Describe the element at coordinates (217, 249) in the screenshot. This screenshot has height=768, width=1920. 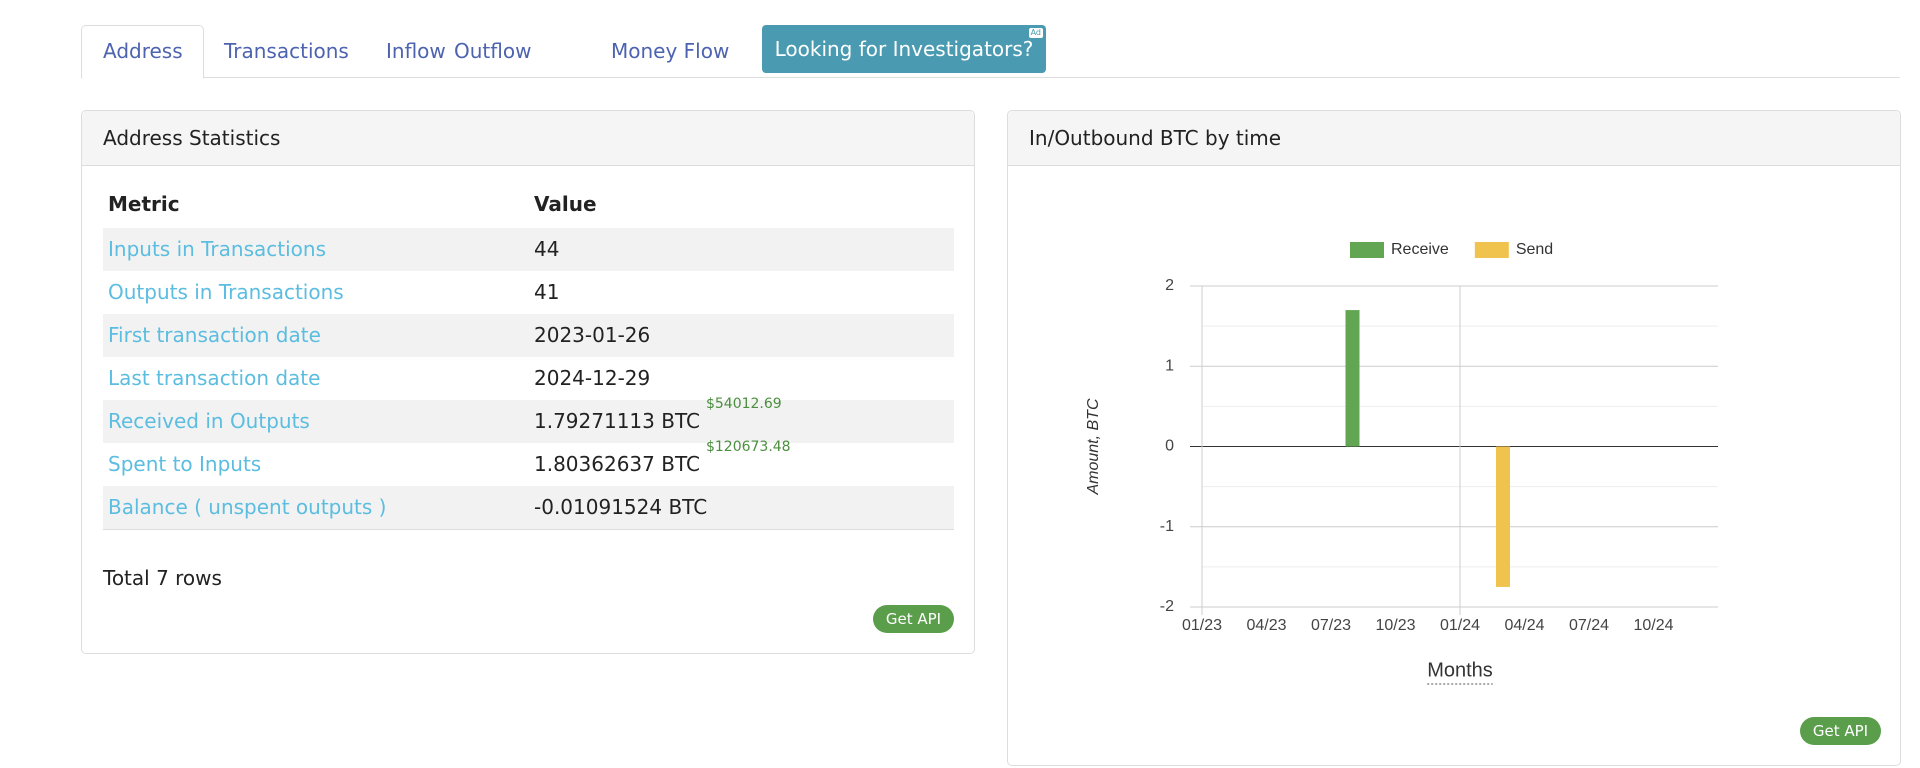
I see `metric-link: Inputs in Transactions` at that location.